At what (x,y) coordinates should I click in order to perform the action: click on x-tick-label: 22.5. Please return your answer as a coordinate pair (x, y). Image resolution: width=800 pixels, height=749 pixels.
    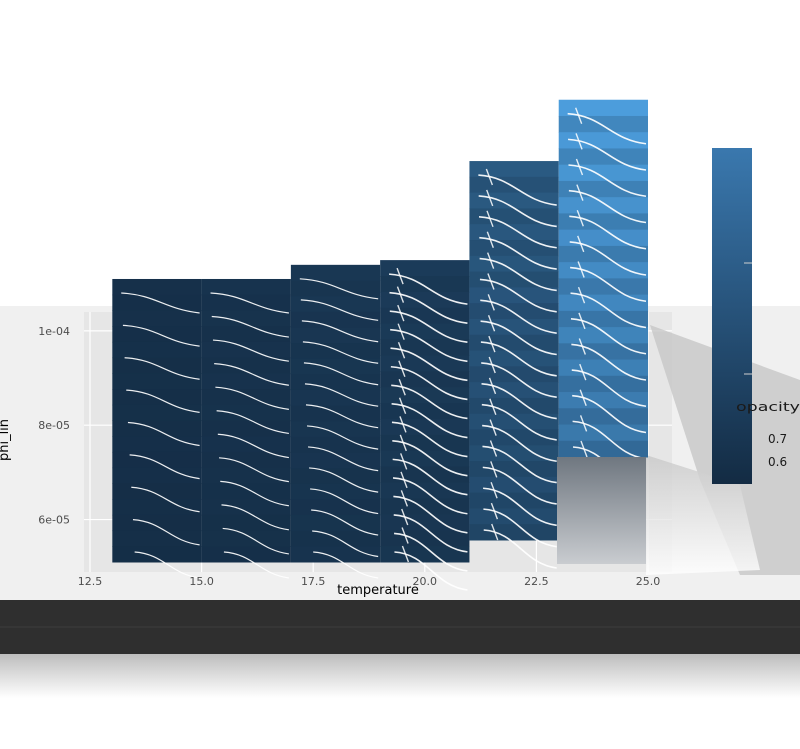
    Looking at the image, I should click on (536, 581).